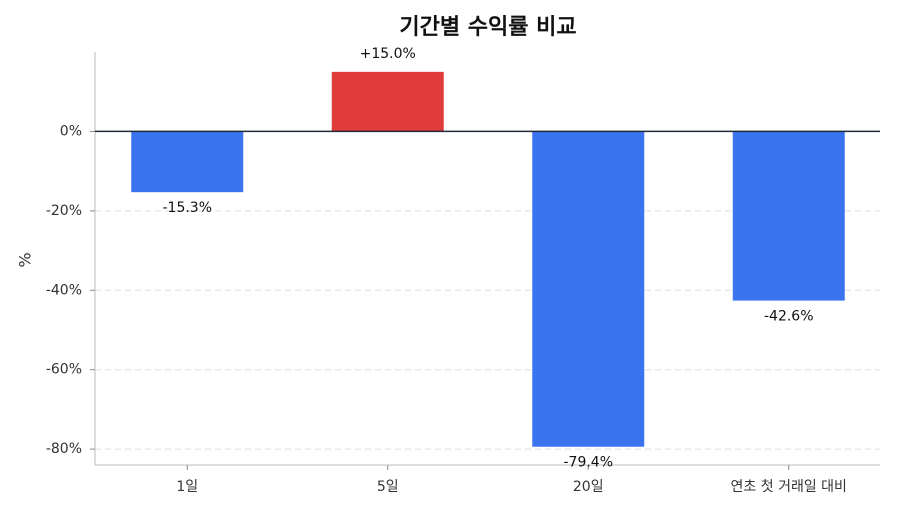 The height and width of the screenshot is (514, 900). I want to click on y-axis-label: %, so click(25, 259).